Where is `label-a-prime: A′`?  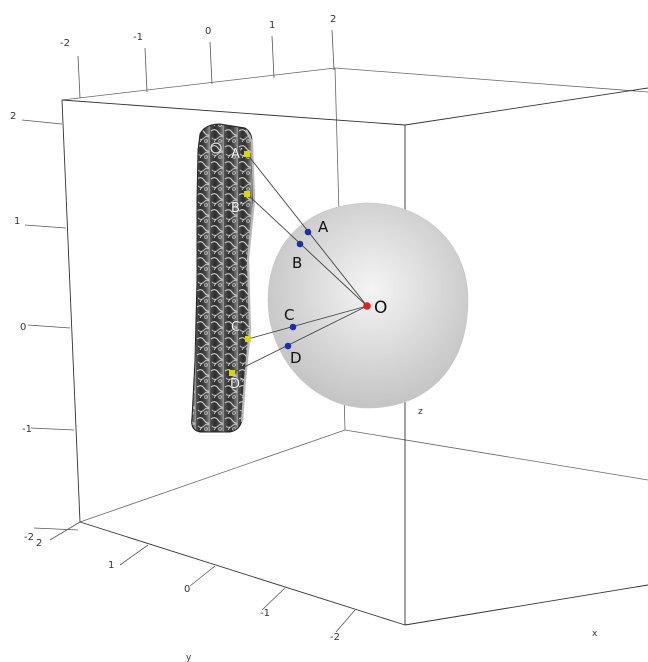
label-a-prime: A′ is located at coordinates (237, 154).